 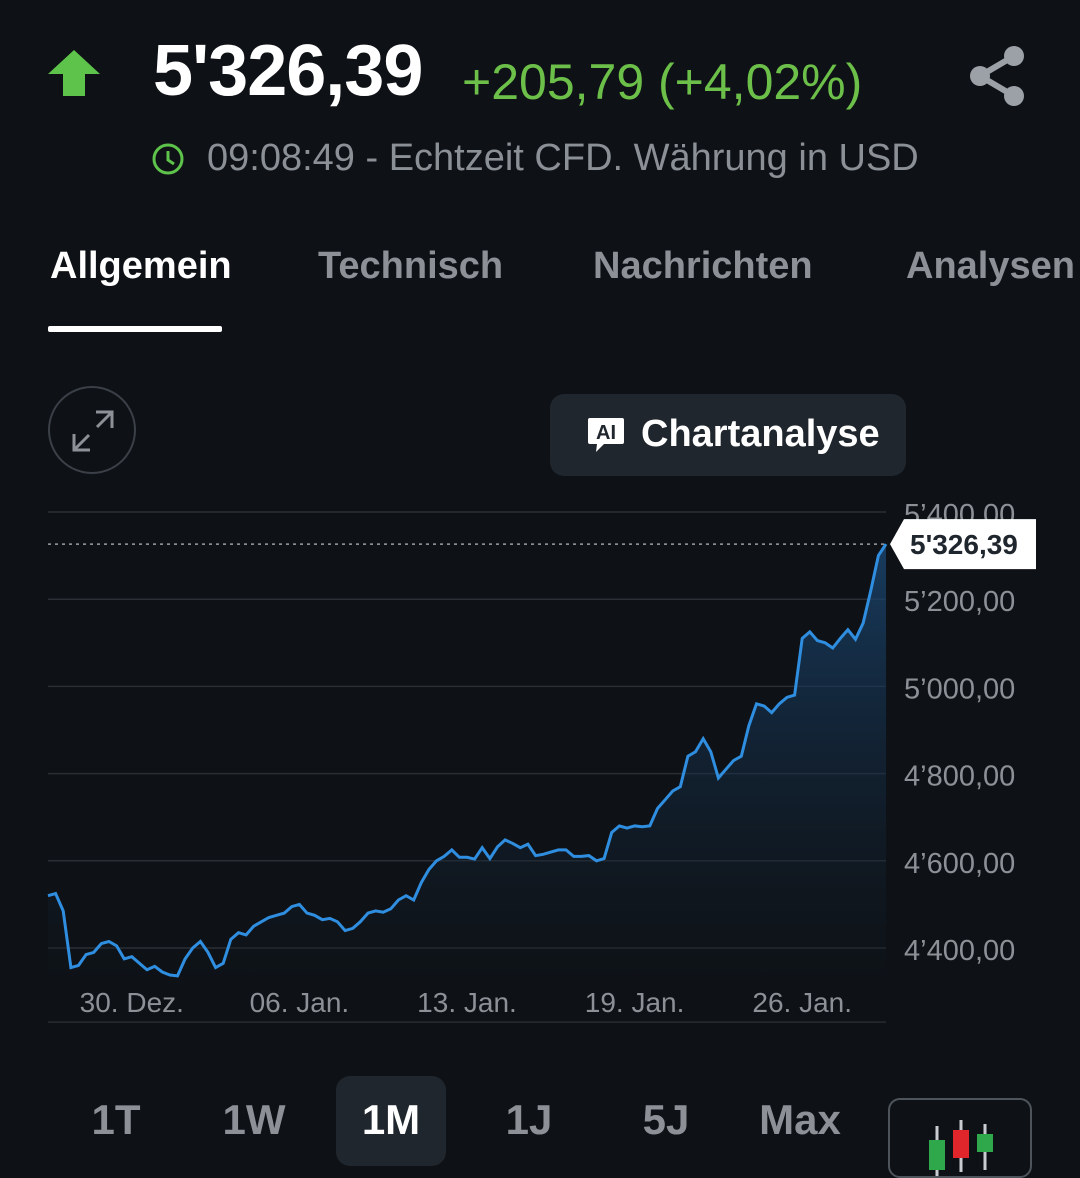 What do you see at coordinates (802, 1002) in the screenshot?
I see `x-tick-label: 26. Jan.` at bounding box center [802, 1002].